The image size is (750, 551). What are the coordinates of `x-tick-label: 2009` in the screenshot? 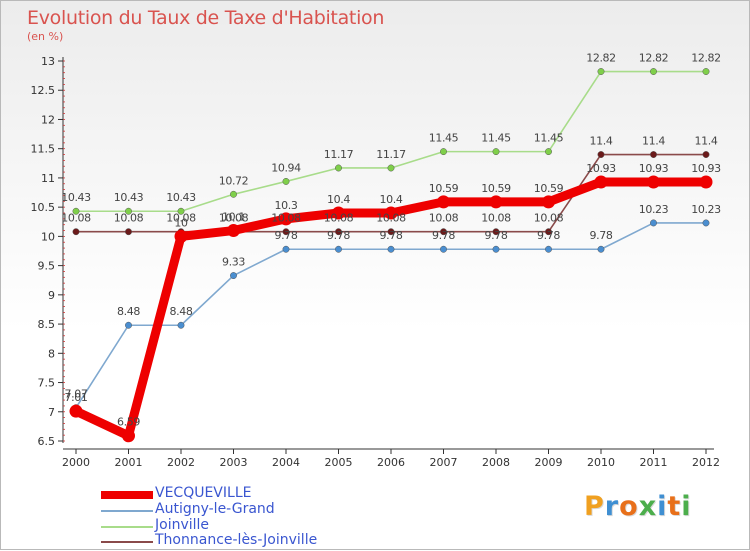 It's located at (549, 462).